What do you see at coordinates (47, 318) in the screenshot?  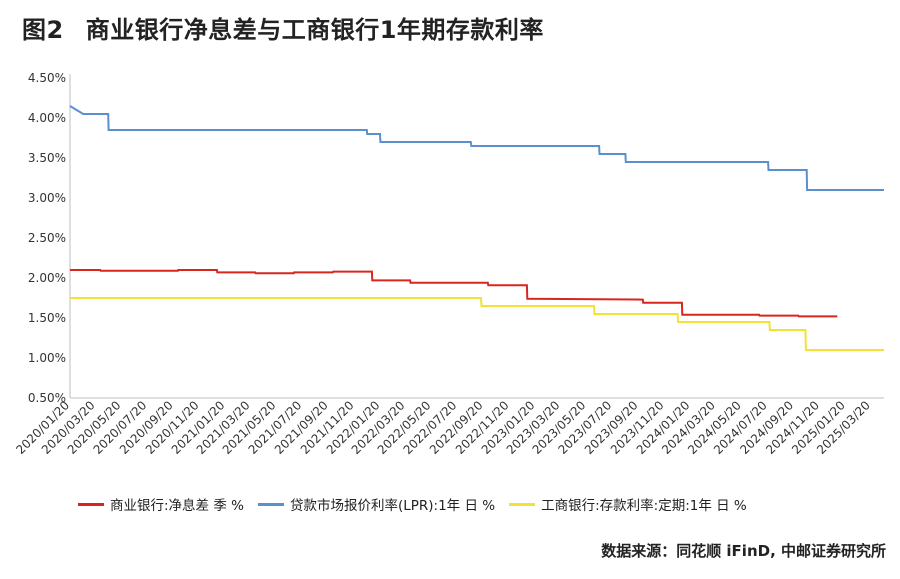 I see `y-tick-label: 1.50%` at bounding box center [47, 318].